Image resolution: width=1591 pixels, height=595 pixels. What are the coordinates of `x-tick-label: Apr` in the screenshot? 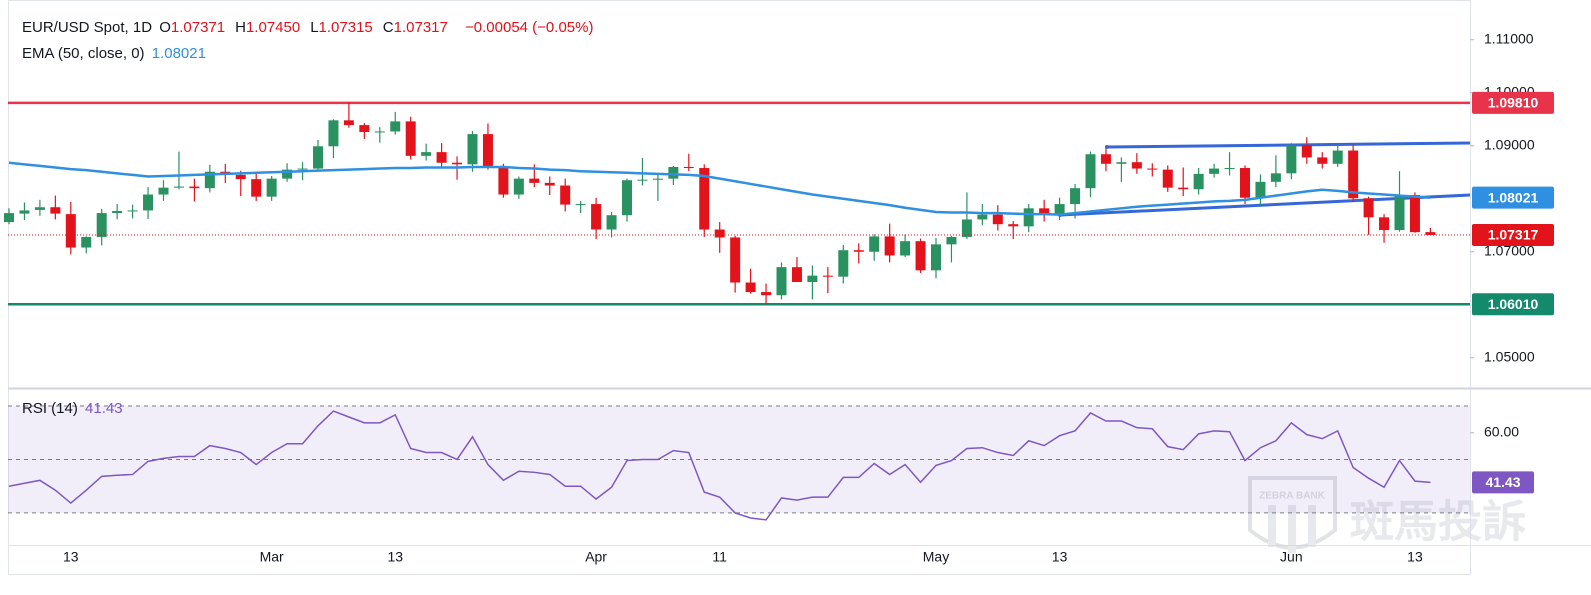 It's located at (596, 557).